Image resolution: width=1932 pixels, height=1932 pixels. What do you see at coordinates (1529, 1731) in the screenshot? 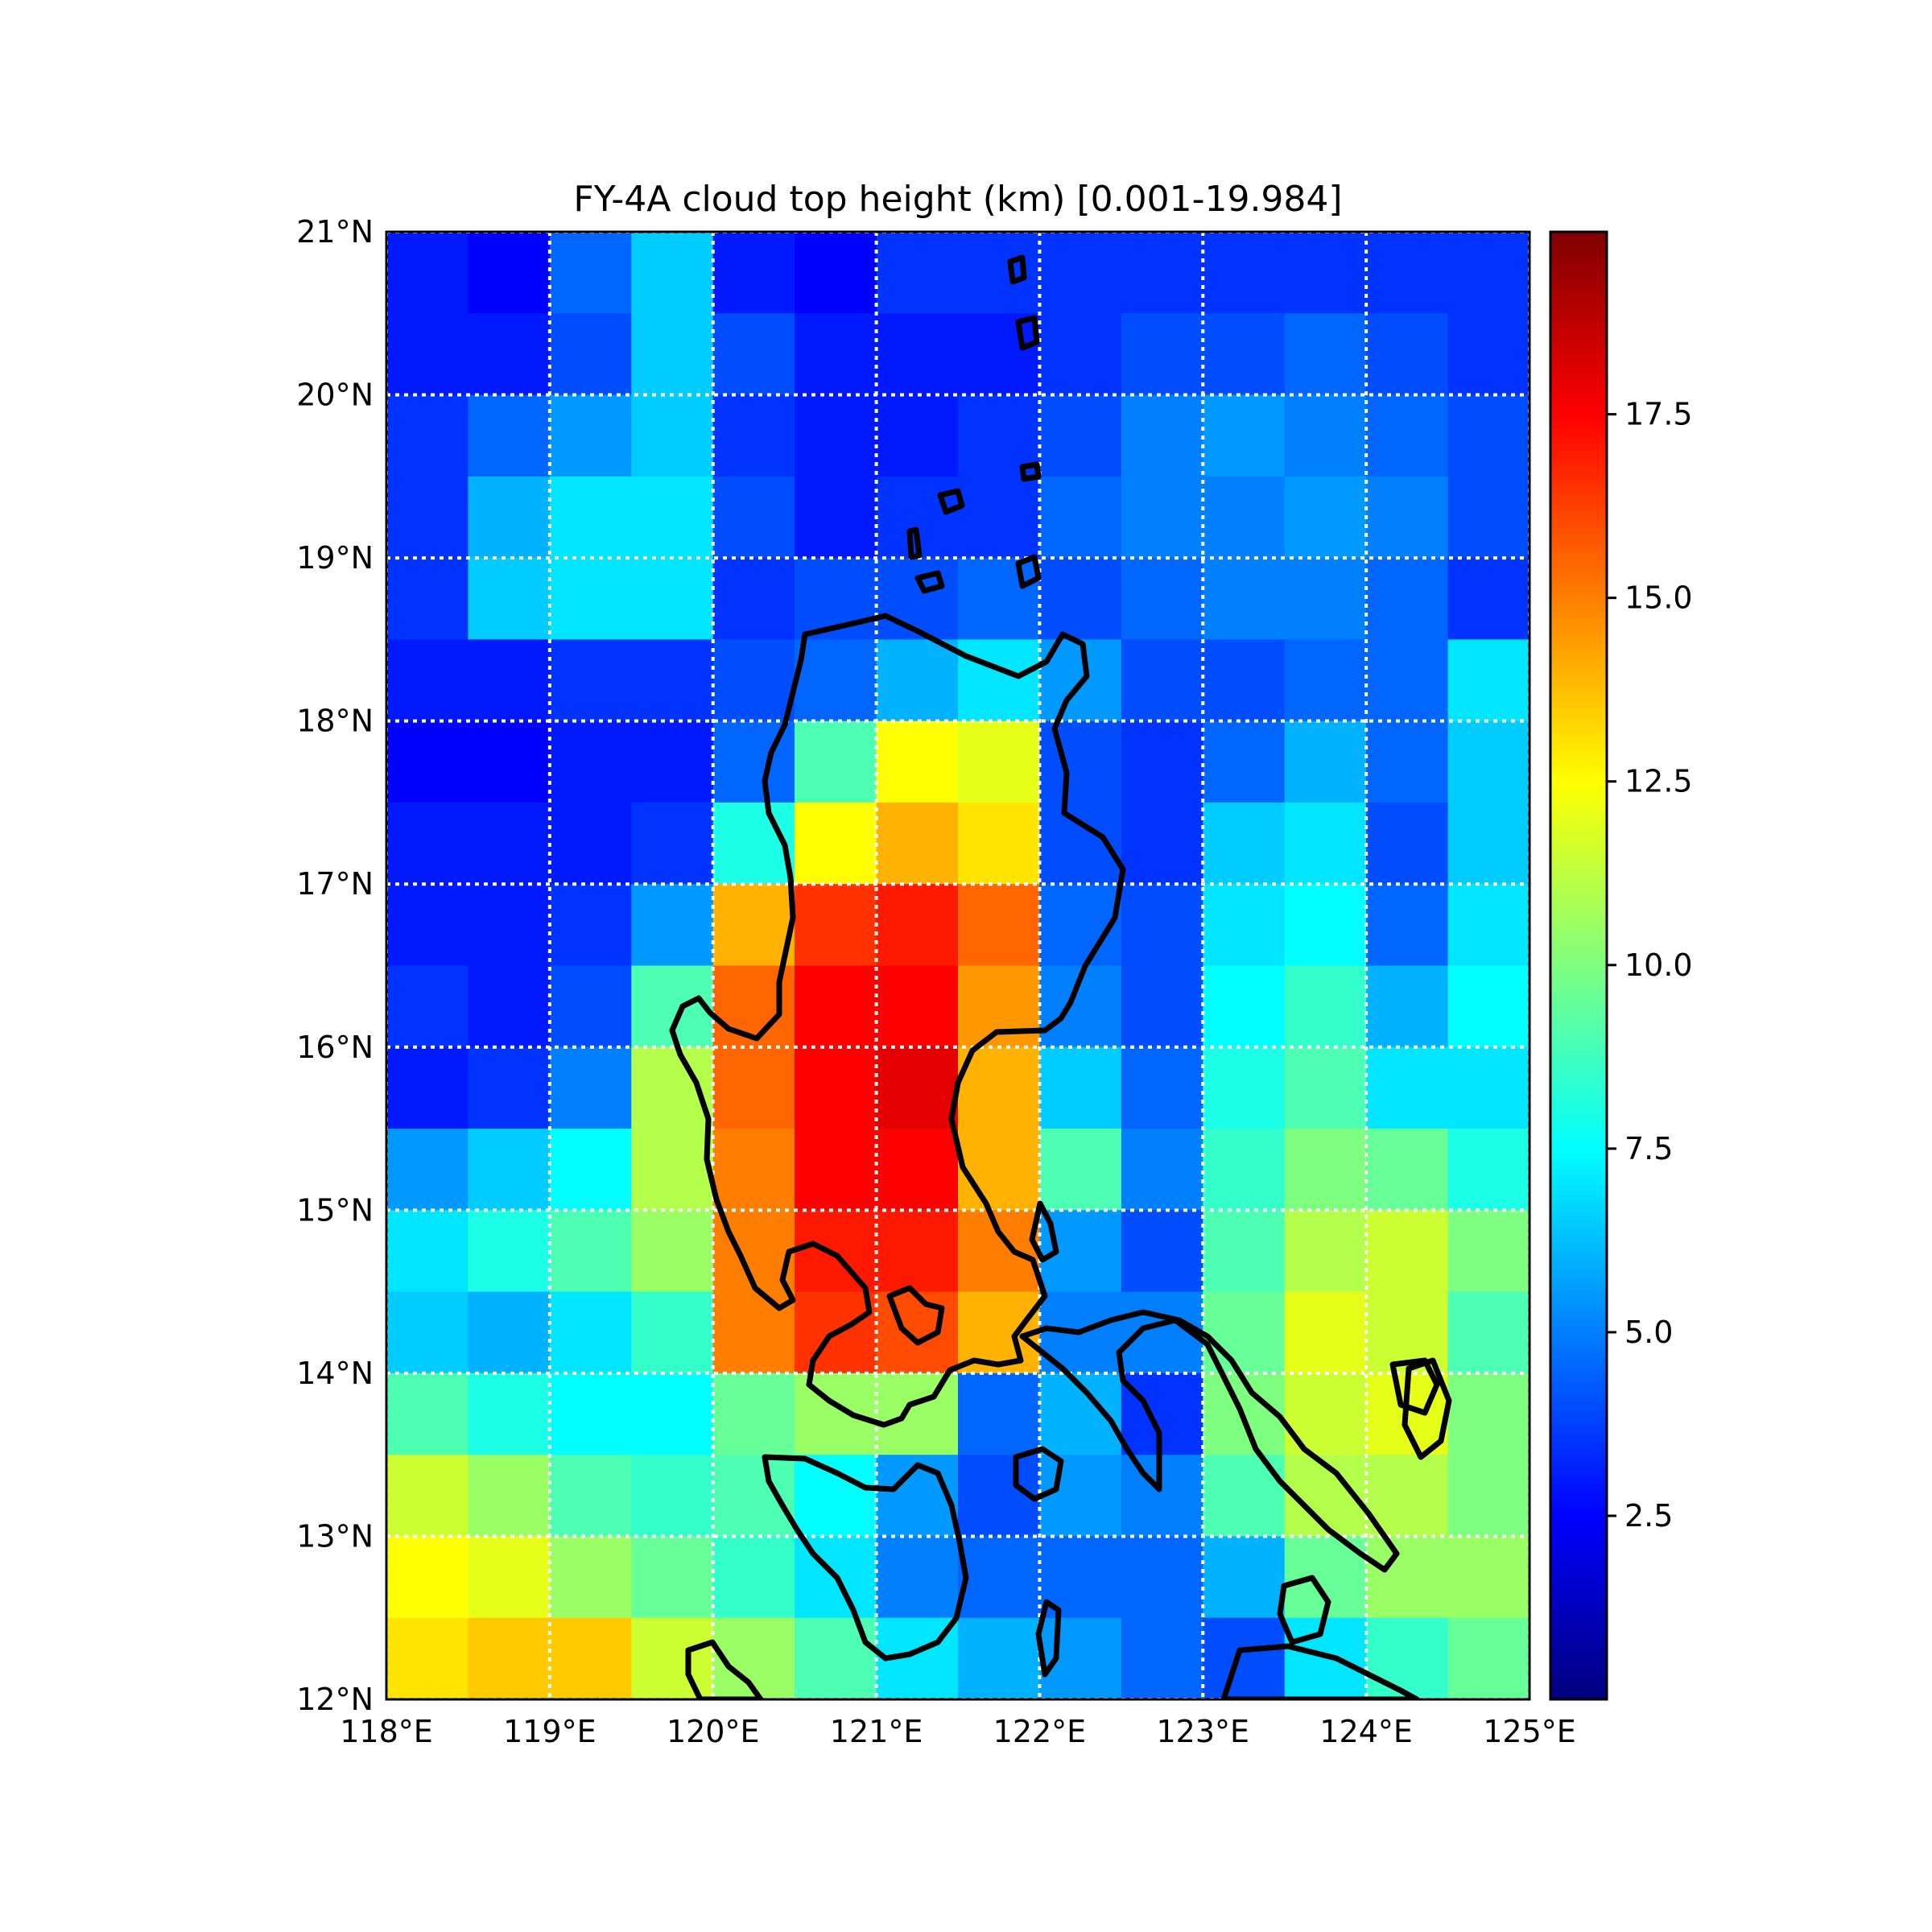
I see `x-tick-label: 125°E` at bounding box center [1529, 1731].